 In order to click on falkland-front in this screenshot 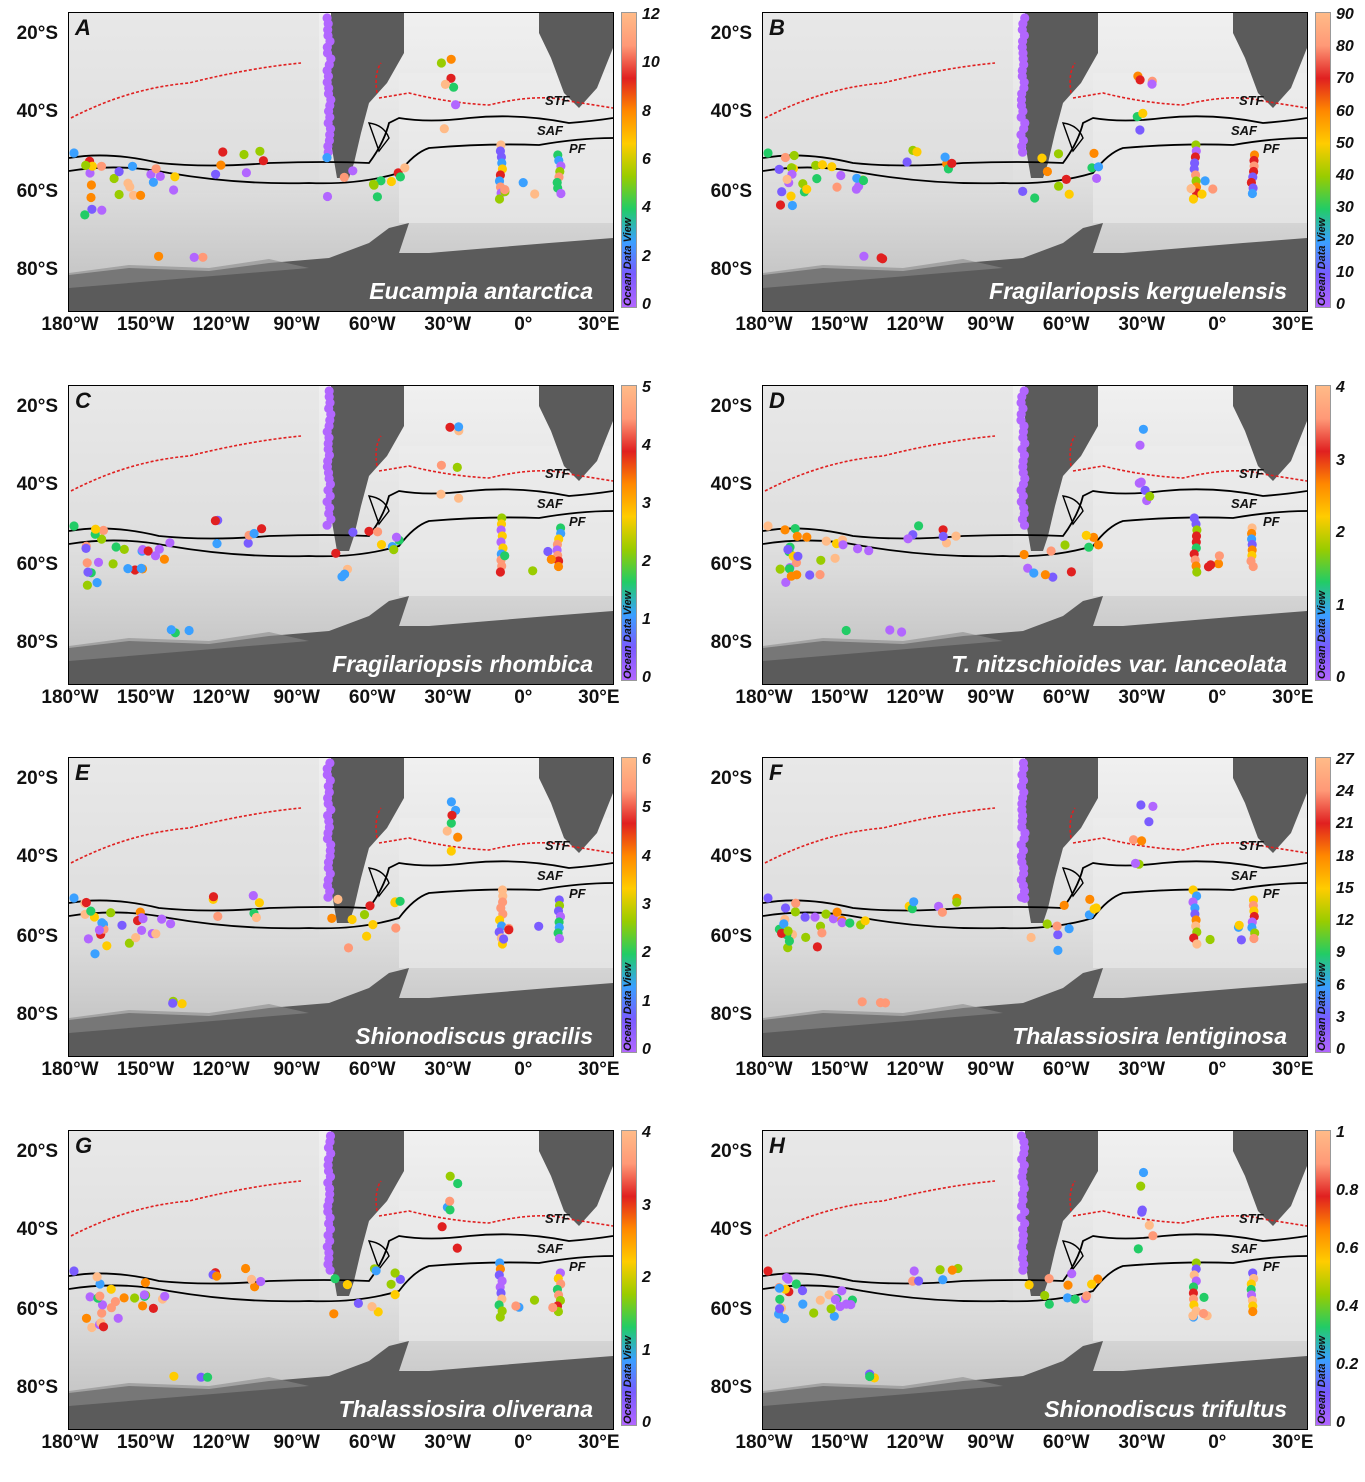, I will do `click(378, 510)`.